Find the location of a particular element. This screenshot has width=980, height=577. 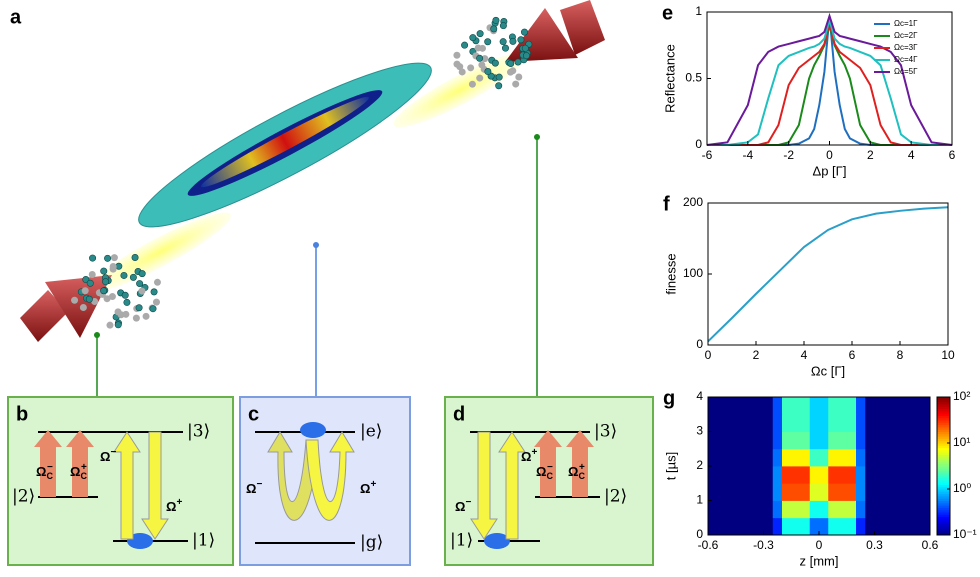

y-axis-label: Reflectance is located at coordinates (669, 78).